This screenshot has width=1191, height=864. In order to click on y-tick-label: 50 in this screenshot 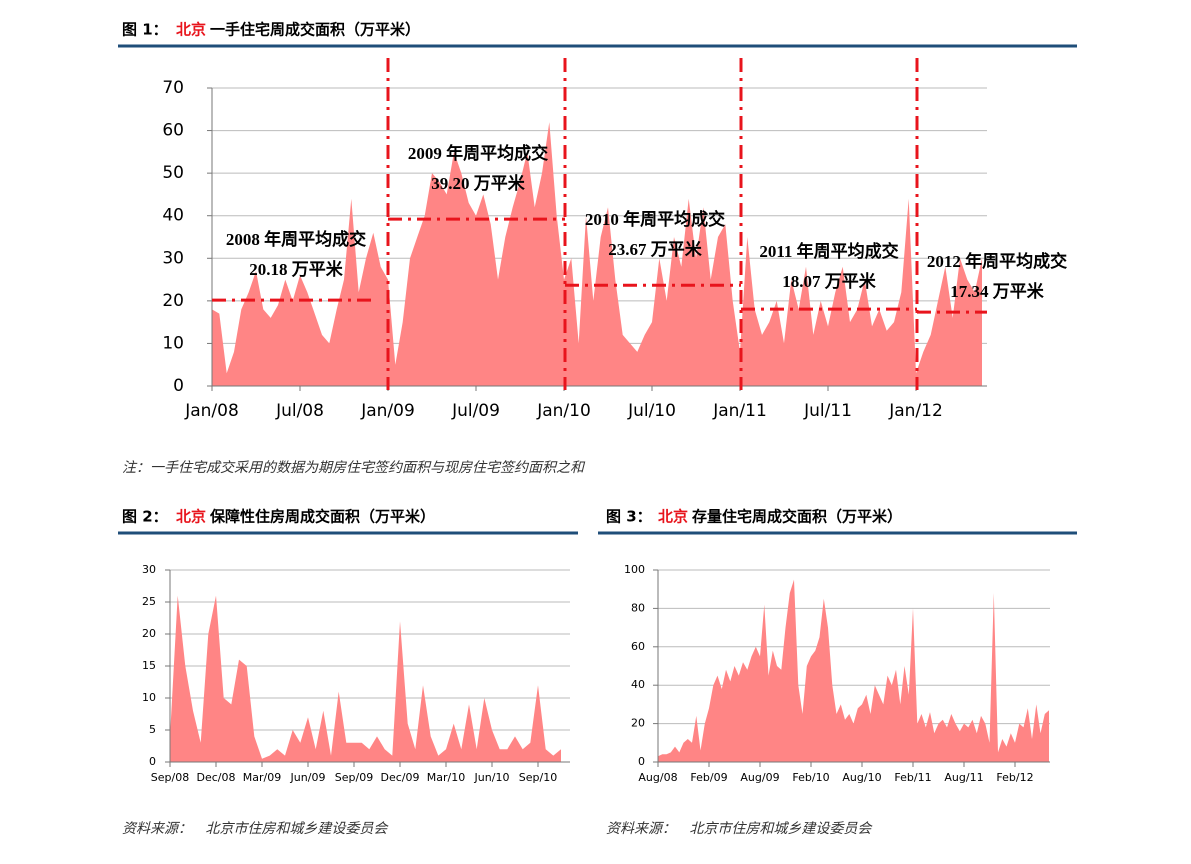, I will do `click(173, 173)`.